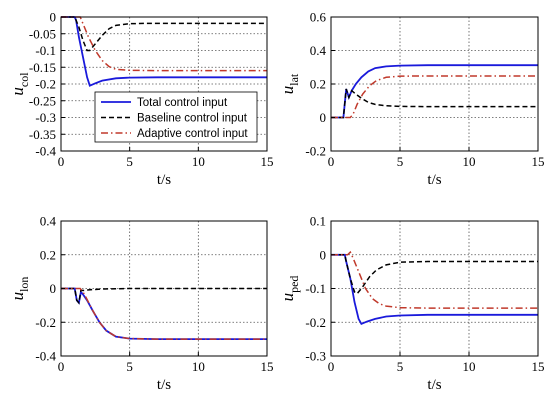 The width and height of the screenshot is (550, 407). What do you see at coordinates (24, 79) in the screenshot?
I see `y-axis-label-sub: col` at bounding box center [24, 79].